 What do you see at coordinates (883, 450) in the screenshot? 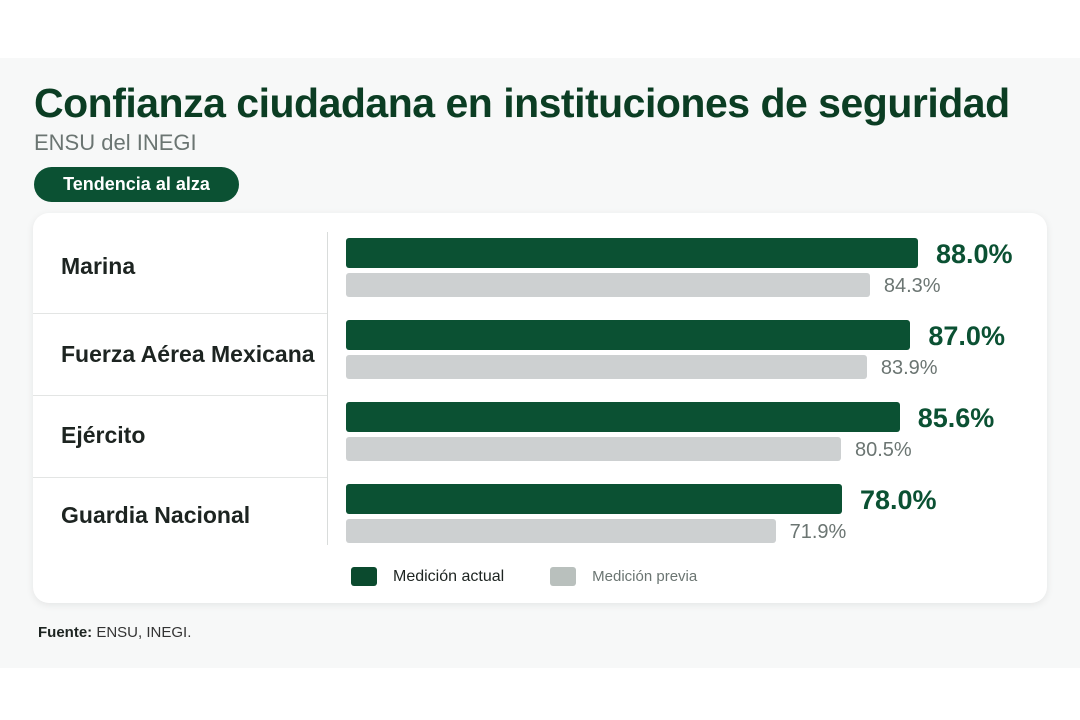
I see `value-label-previa: 80.5%` at bounding box center [883, 450].